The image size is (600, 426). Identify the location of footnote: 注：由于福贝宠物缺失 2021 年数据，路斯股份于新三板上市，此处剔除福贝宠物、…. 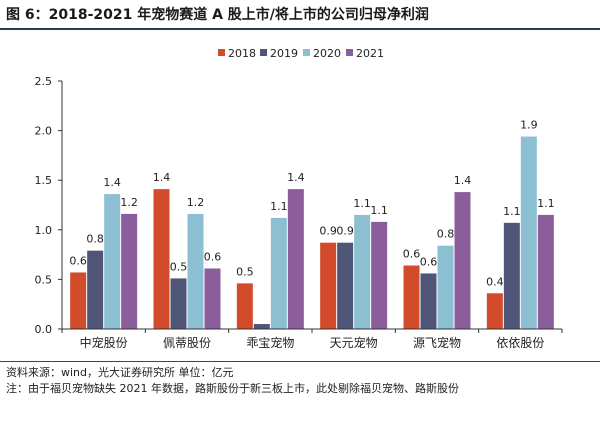
(232, 388).